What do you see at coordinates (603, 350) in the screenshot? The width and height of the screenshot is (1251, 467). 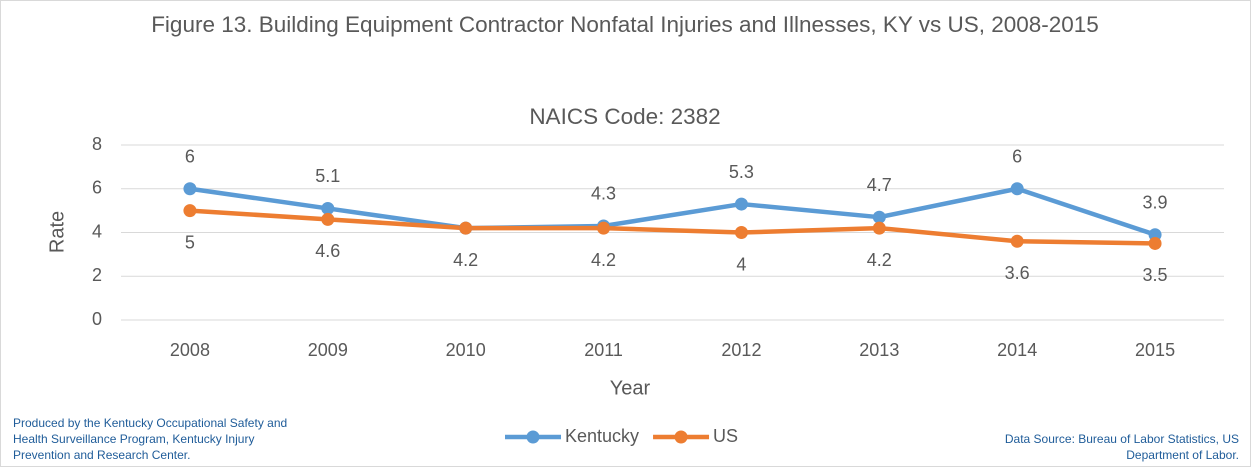 I see `x-tick-label: 2011` at bounding box center [603, 350].